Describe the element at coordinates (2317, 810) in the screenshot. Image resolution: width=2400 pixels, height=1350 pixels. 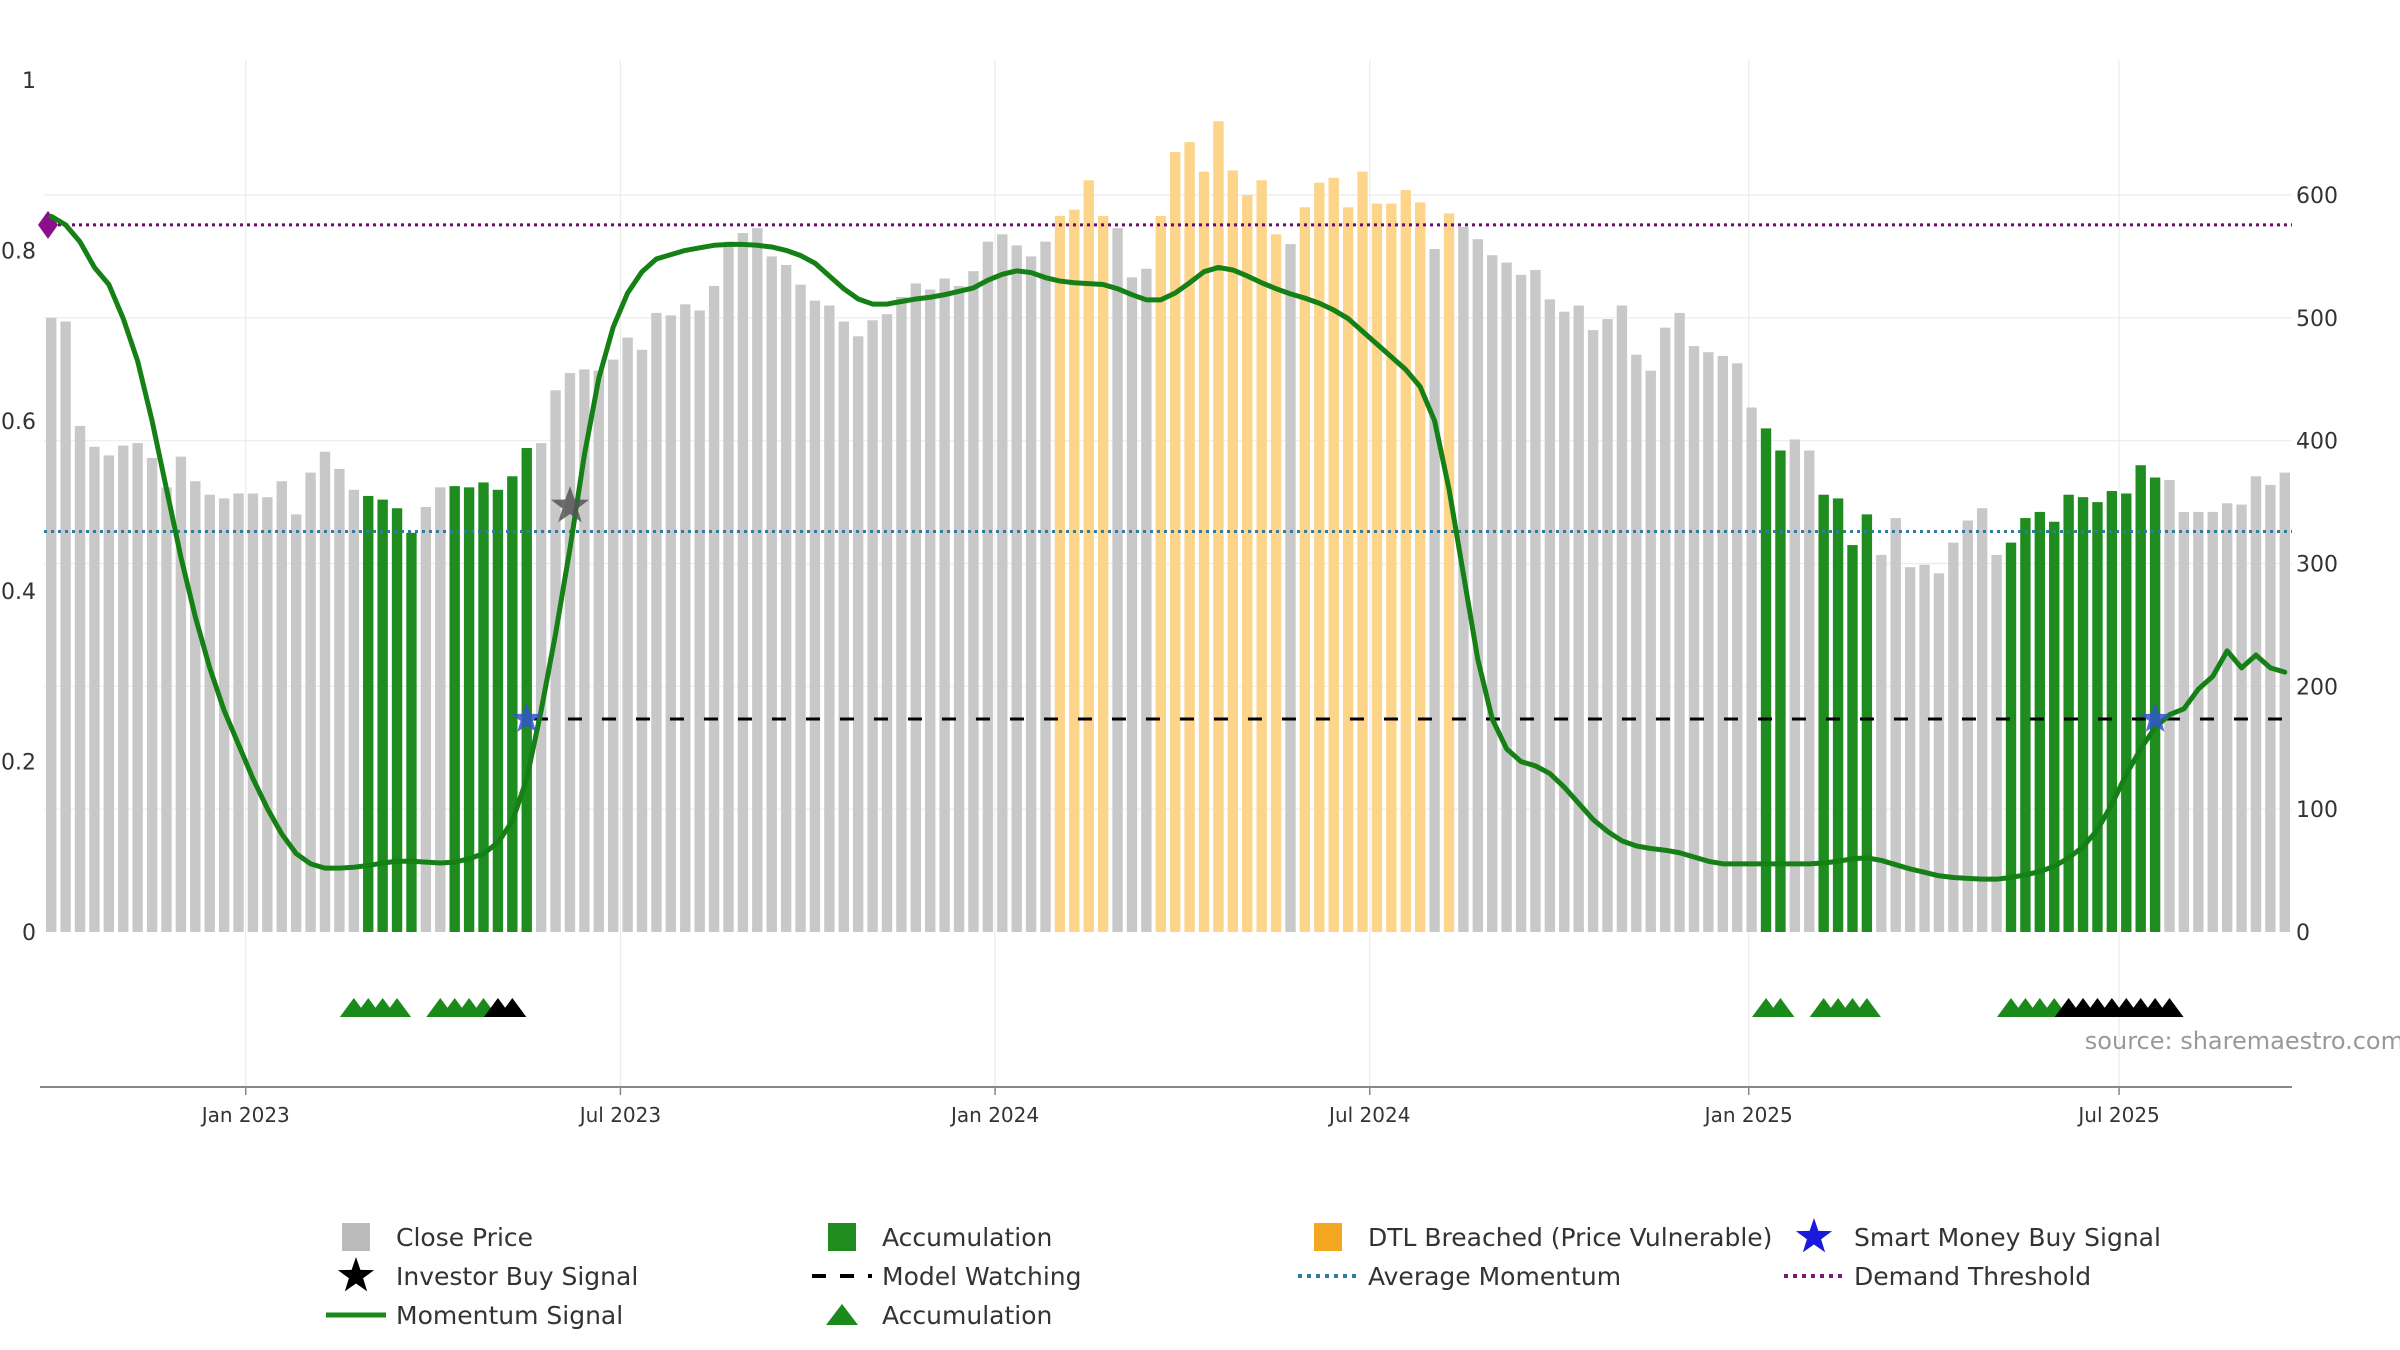
I see `right-axis-tick-label: 100` at that location.